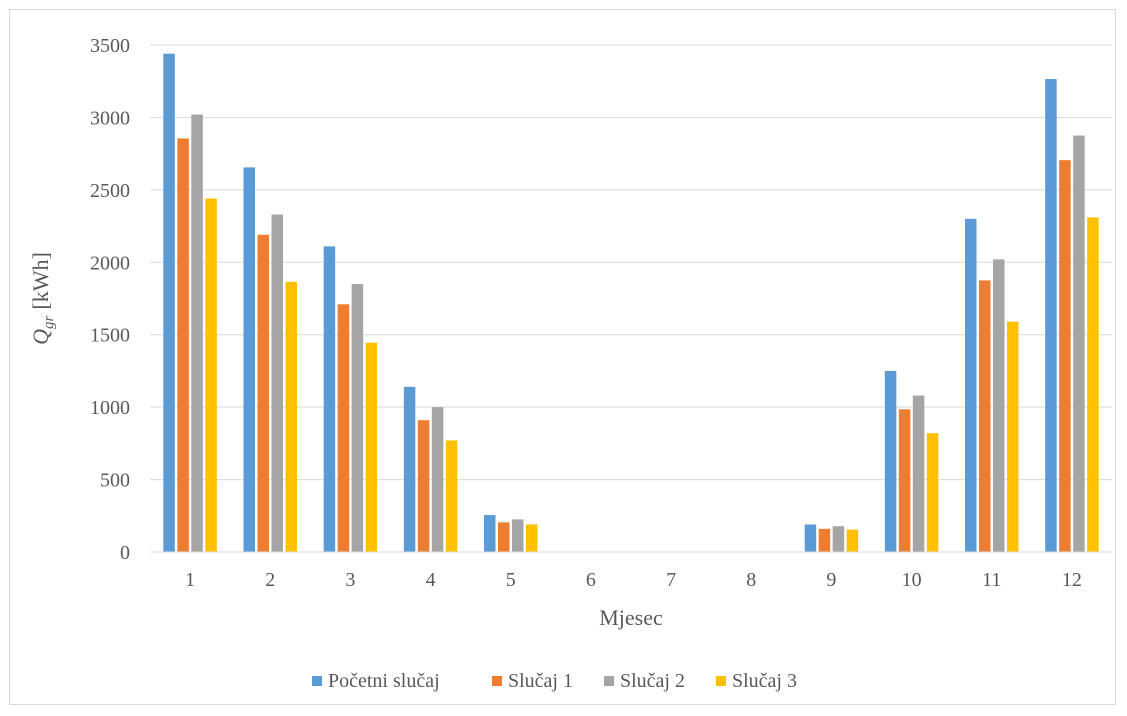 The height and width of the screenshot is (716, 1127). I want to click on x-tick-label: 10, so click(912, 580).